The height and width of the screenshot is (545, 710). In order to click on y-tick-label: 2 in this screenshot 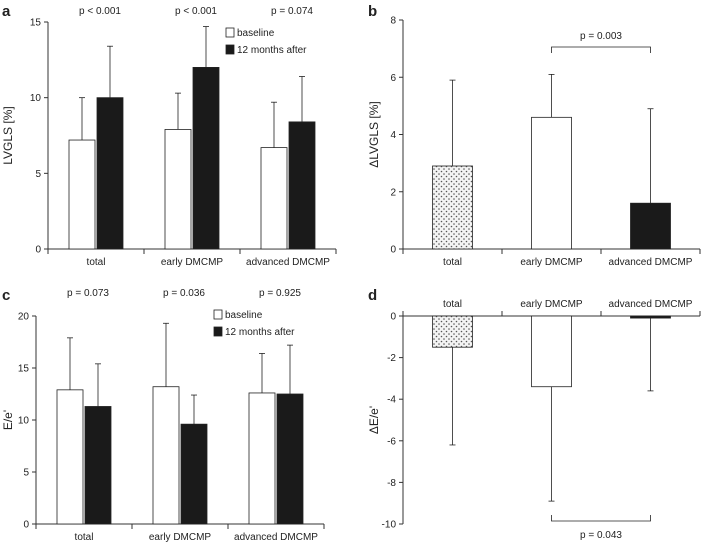, I will do `click(393, 192)`.